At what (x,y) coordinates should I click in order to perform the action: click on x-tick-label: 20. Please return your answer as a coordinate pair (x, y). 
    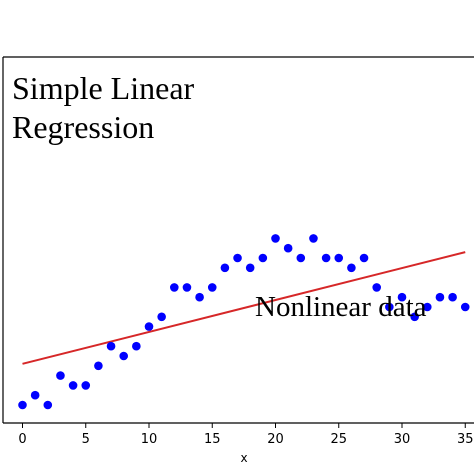
    Looking at the image, I should click on (275, 439).